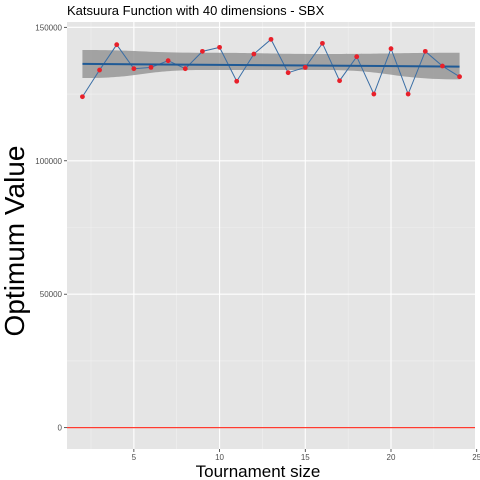 This screenshot has height=480, width=480. What do you see at coordinates (391, 457) in the screenshot?
I see `x-tick-label: 20` at bounding box center [391, 457].